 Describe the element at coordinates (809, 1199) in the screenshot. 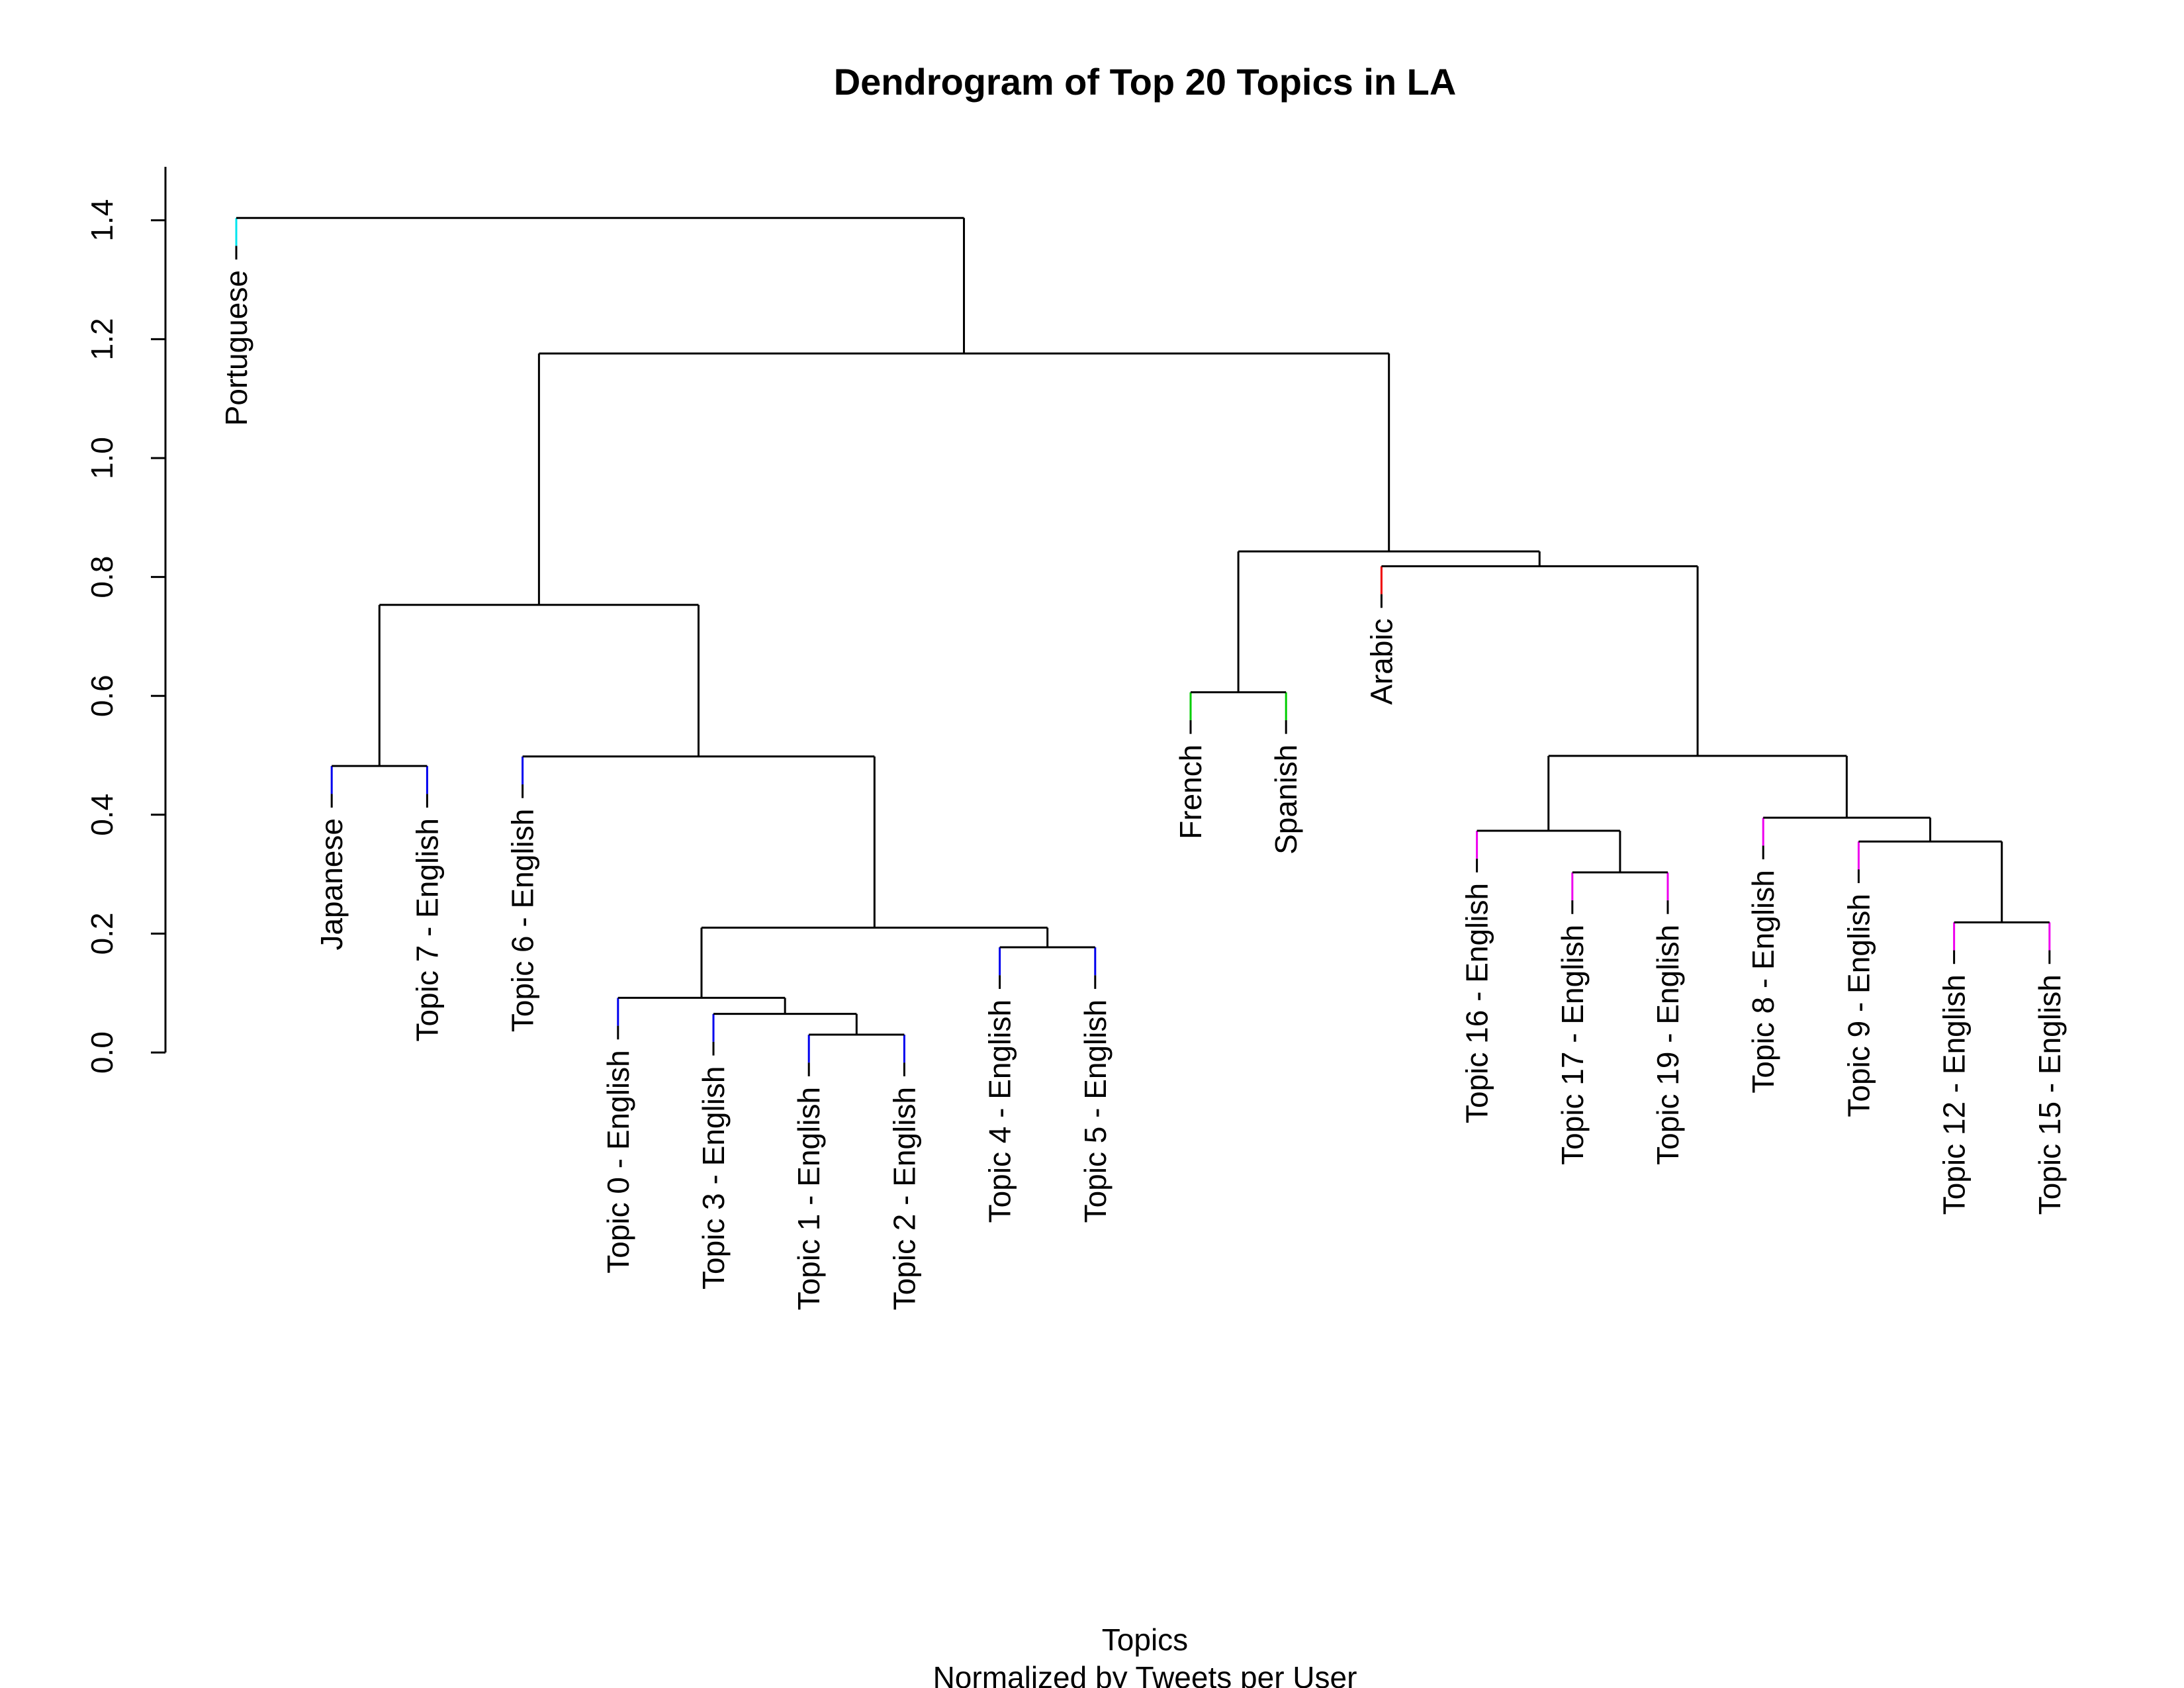

I see `leaf-label: Topic 1 - English` at that location.